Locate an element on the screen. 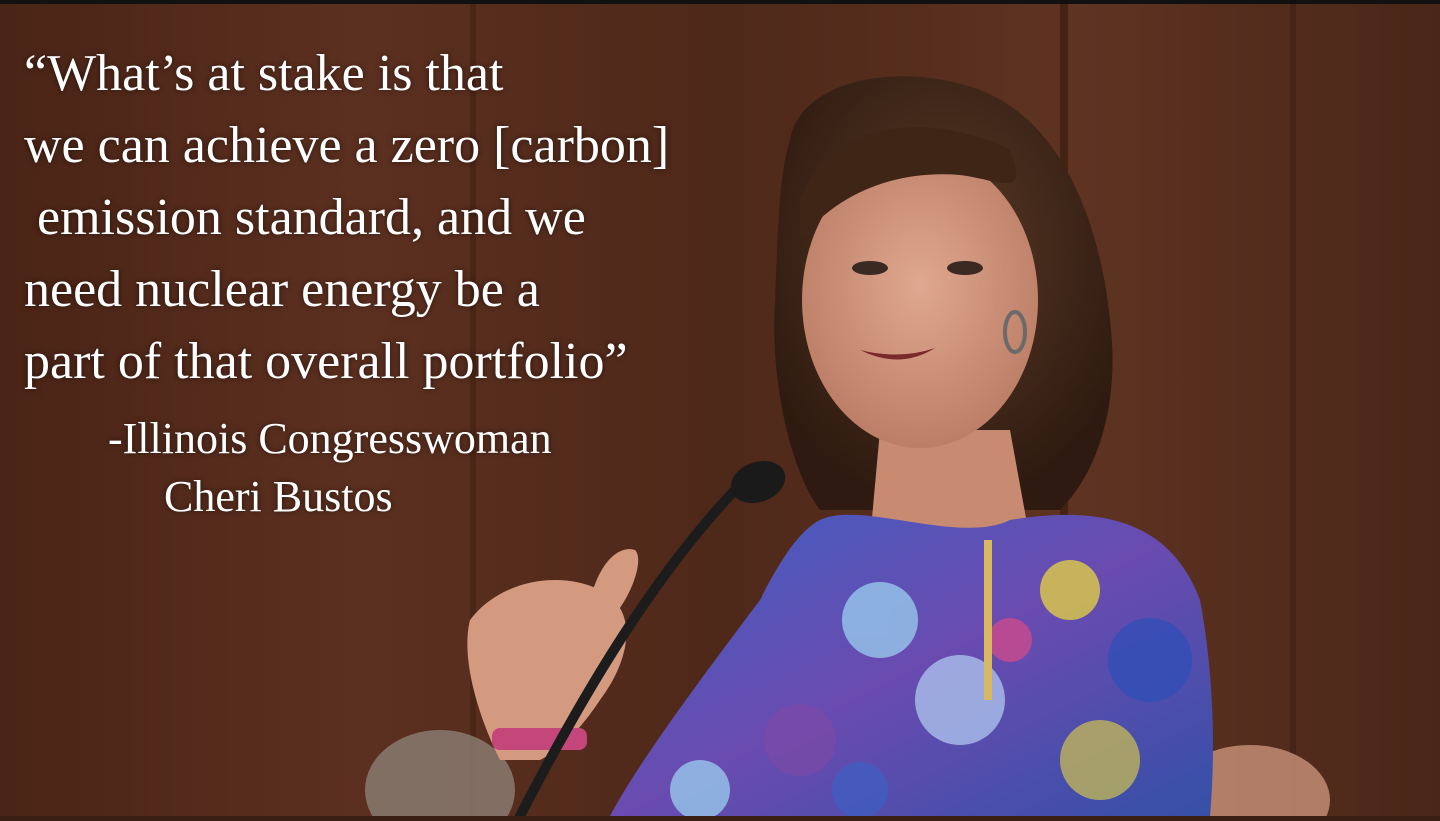 This screenshot has width=1440, height=821. top-border is located at coordinates (720, 2).